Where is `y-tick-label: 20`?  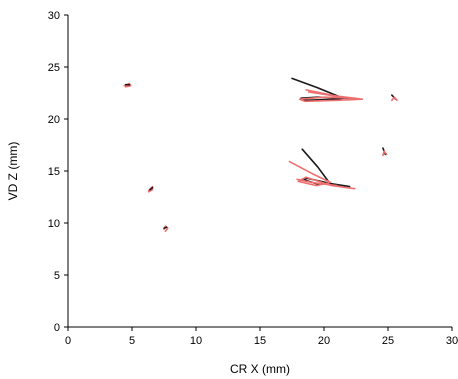
y-tick-label: 20 is located at coordinates (54, 120).